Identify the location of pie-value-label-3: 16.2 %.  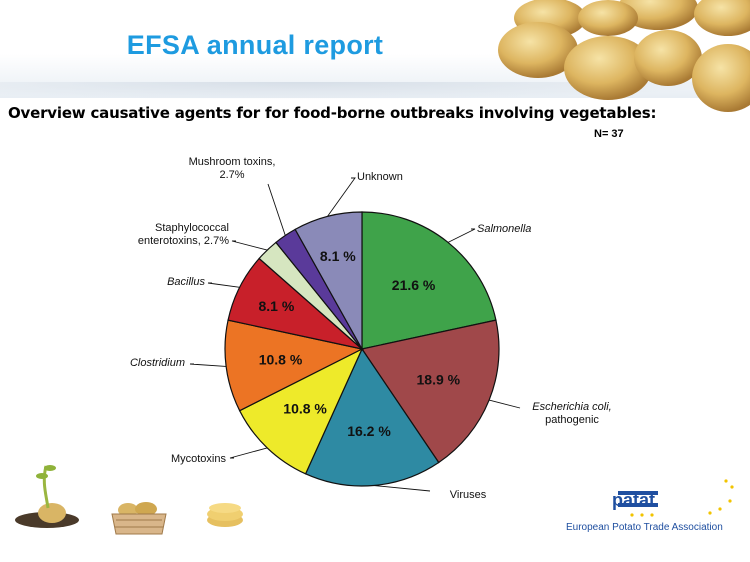
(369, 431).